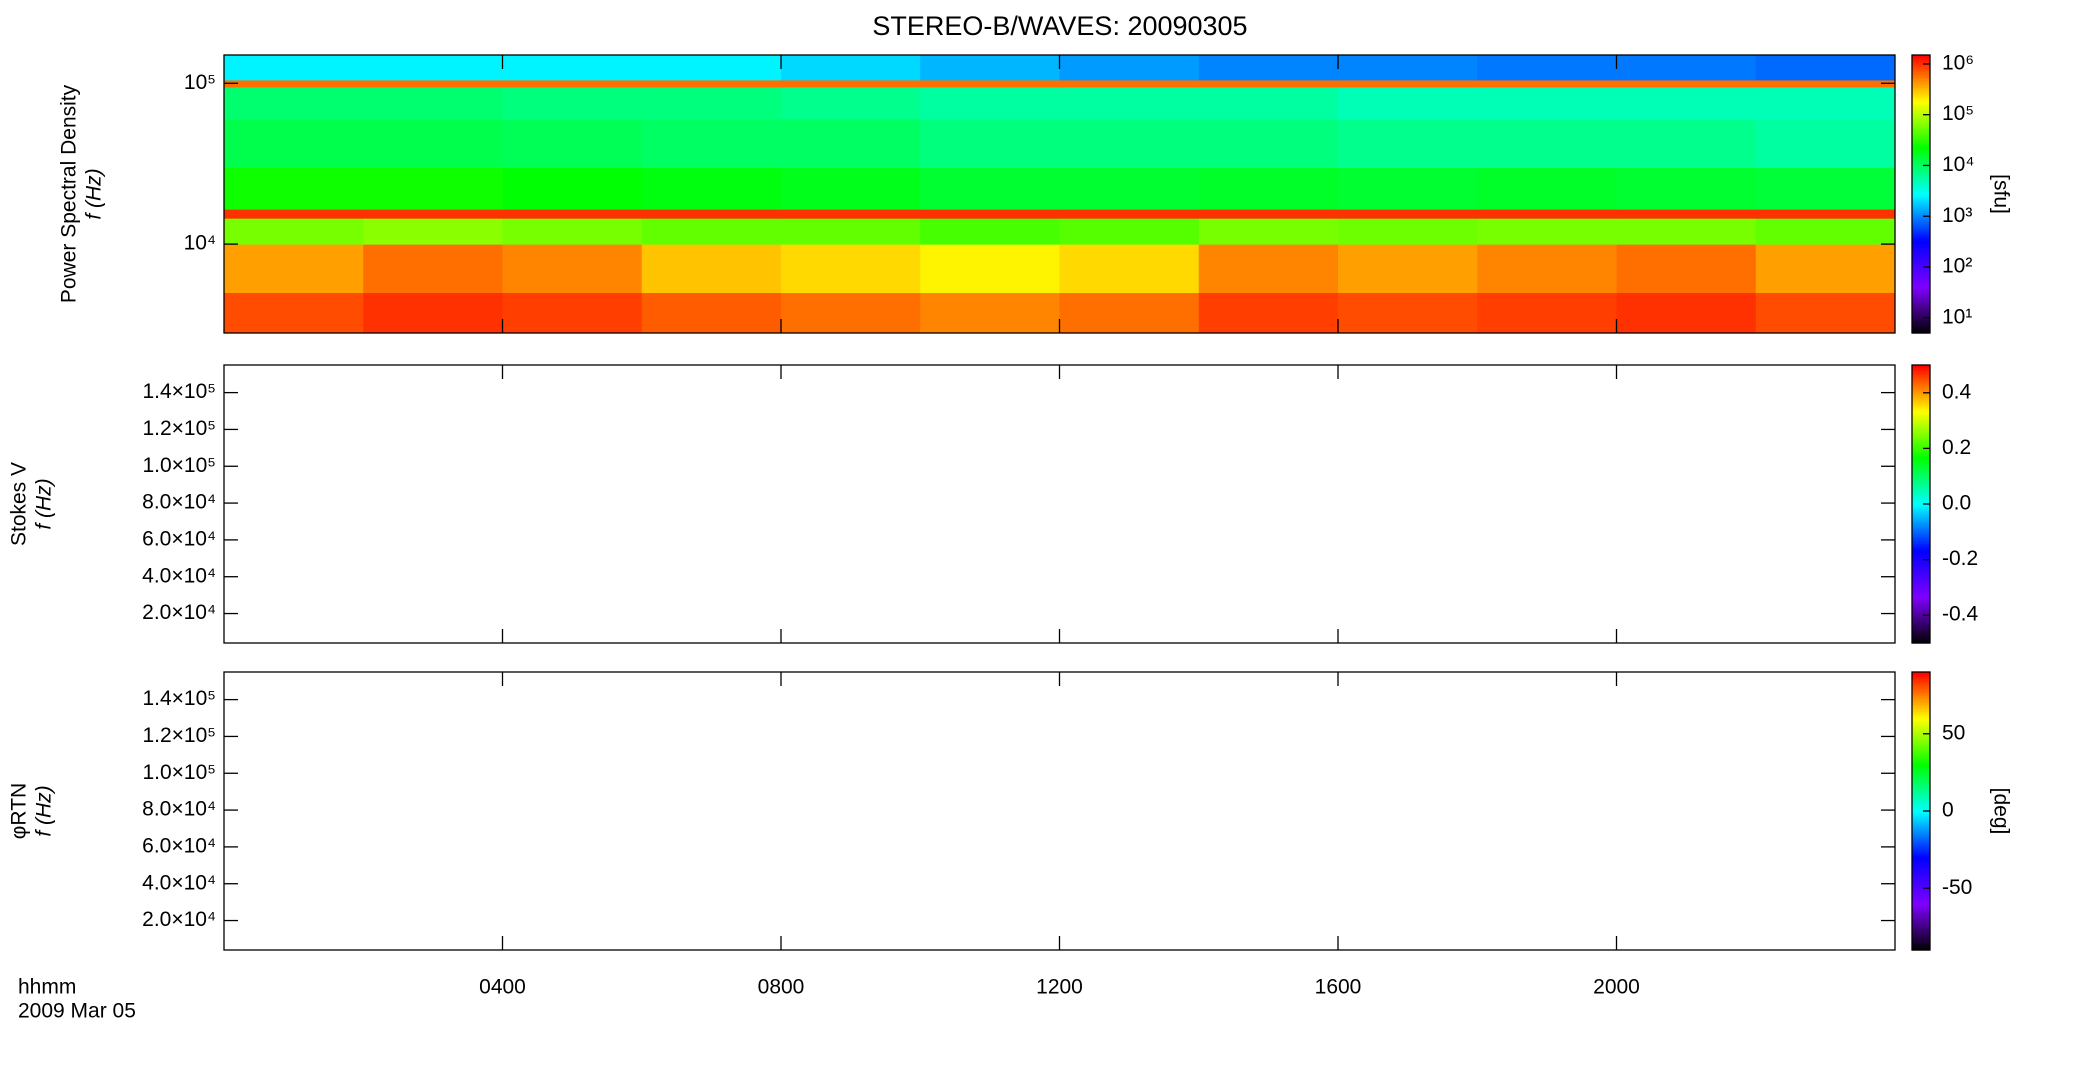 This screenshot has height=1080, width=2096. What do you see at coordinates (179, 809) in the screenshot?
I see `y-tick-label: 8.0×10⁴` at bounding box center [179, 809].